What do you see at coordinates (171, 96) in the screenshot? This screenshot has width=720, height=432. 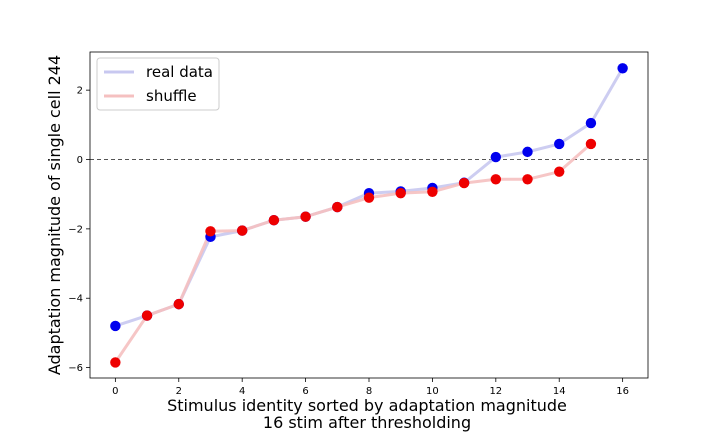 I see `legend-entry-label: shuffle` at bounding box center [171, 96].